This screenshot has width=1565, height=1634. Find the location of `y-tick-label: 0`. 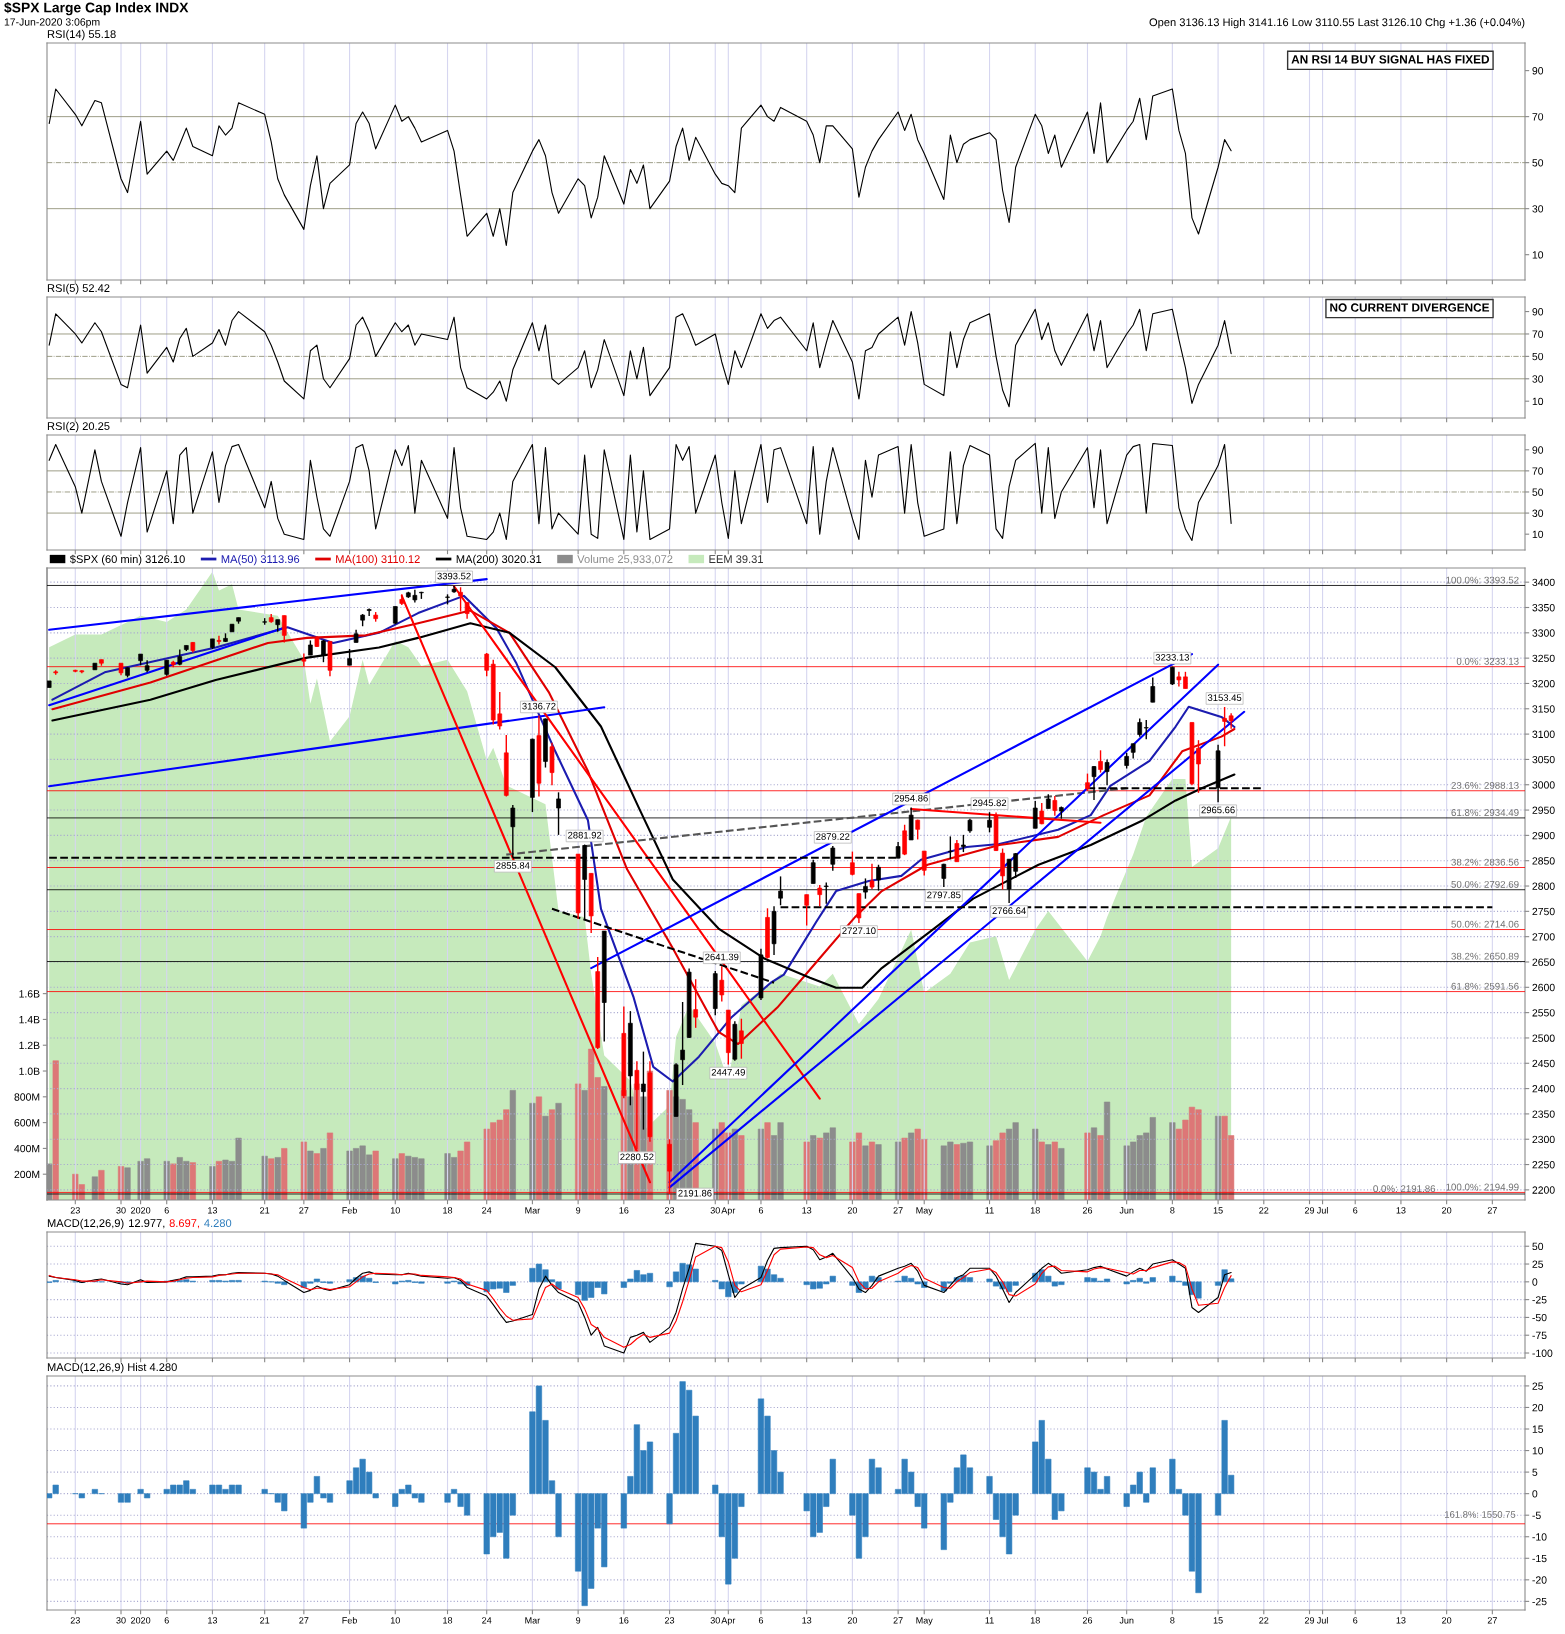

y-tick-label: 0 is located at coordinates (1535, 1494).